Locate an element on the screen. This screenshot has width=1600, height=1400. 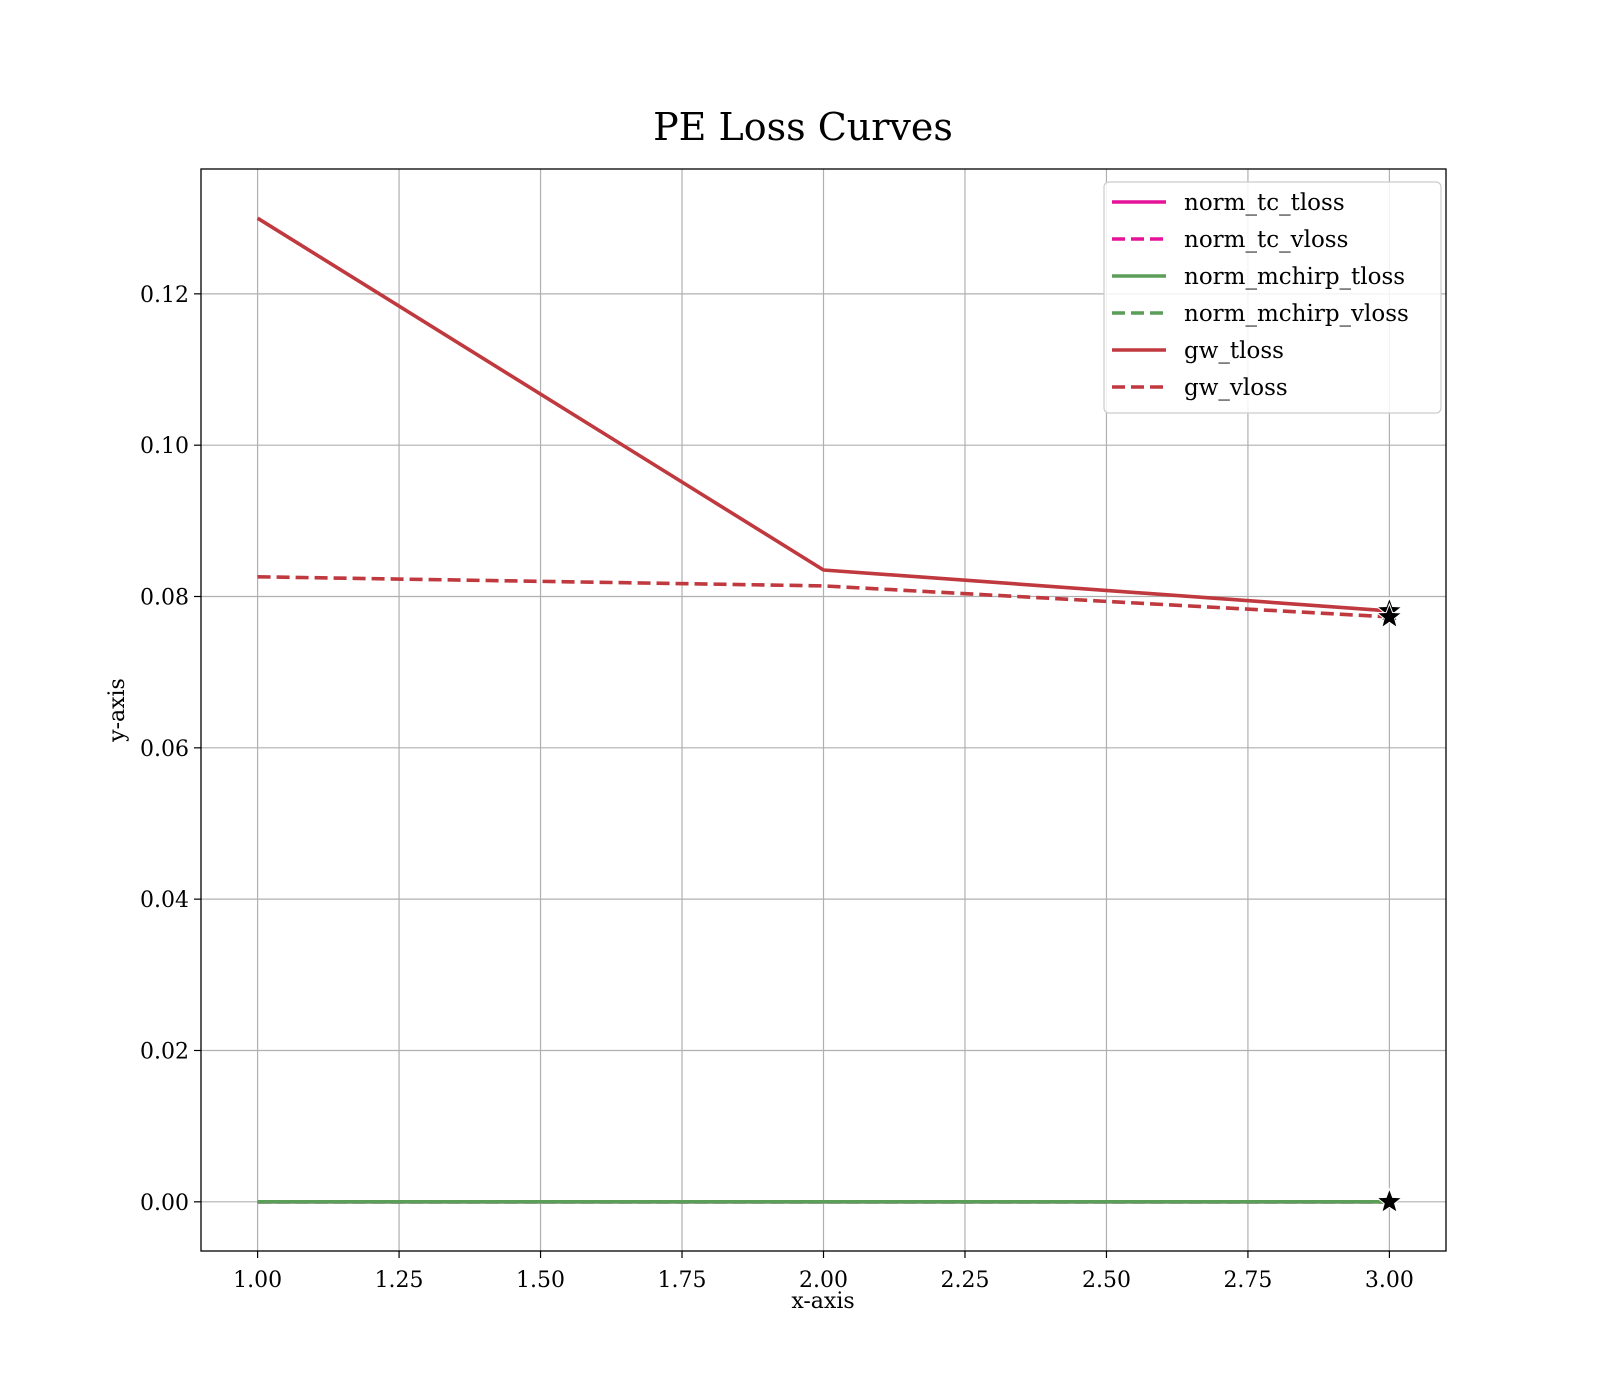
x-tick-label: 1.50 is located at coordinates (540, 1280).